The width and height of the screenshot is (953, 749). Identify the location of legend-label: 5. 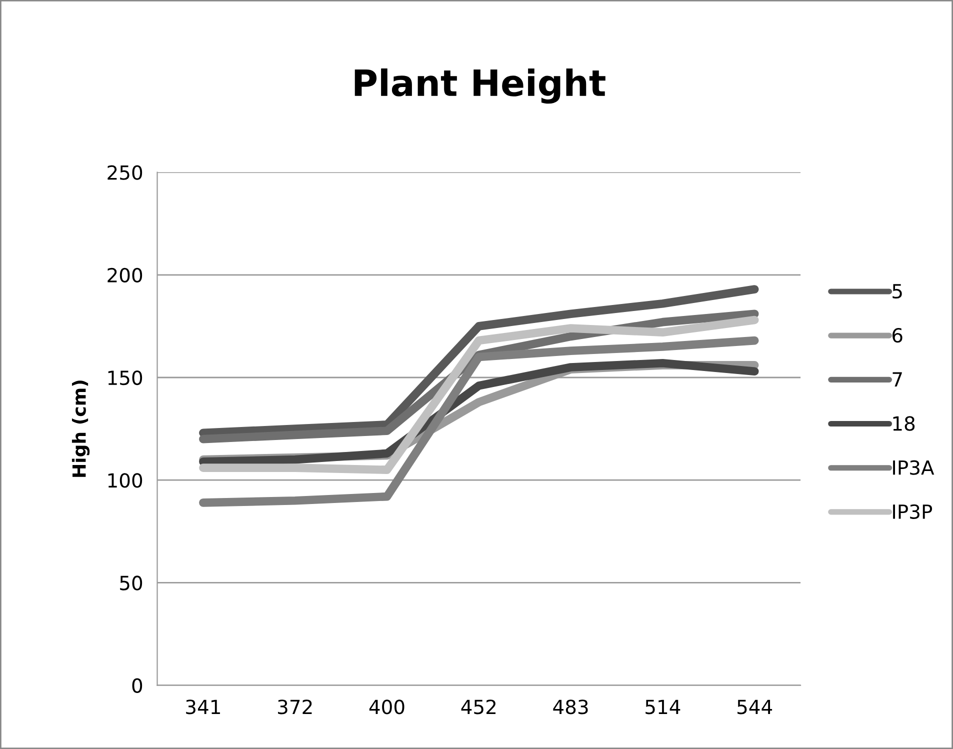
(897, 291).